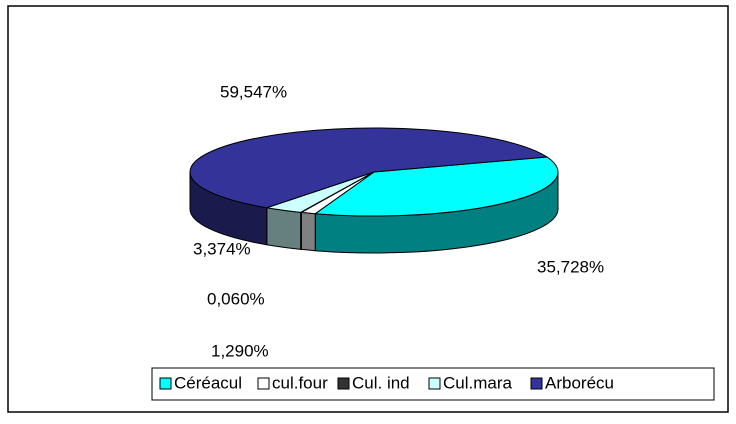 Image resolution: width=736 pixels, height=424 pixels. What do you see at coordinates (300, 382) in the screenshot?
I see `legend-label: cul.four` at bounding box center [300, 382].